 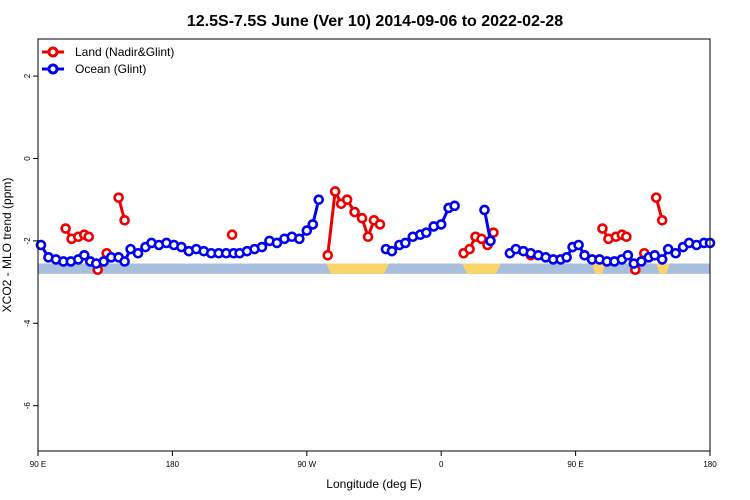 What do you see at coordinates (27, 323) in the screenshot?
I see `y-tick-label: -4` at bounding box center [27, 323].